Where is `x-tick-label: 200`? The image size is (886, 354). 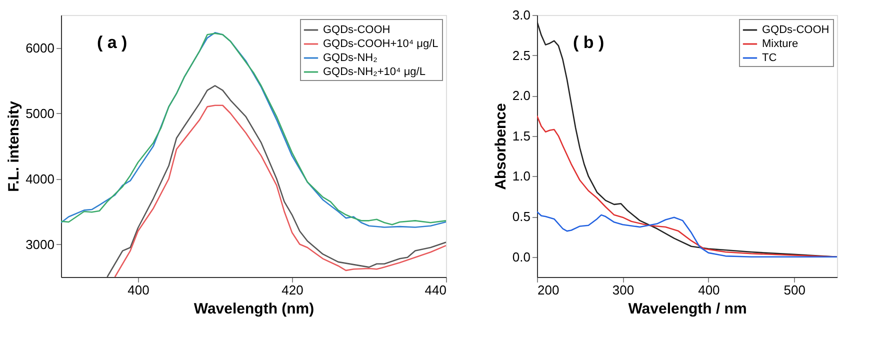 x-tick-label: 200 is located at coordinates (549, 290).